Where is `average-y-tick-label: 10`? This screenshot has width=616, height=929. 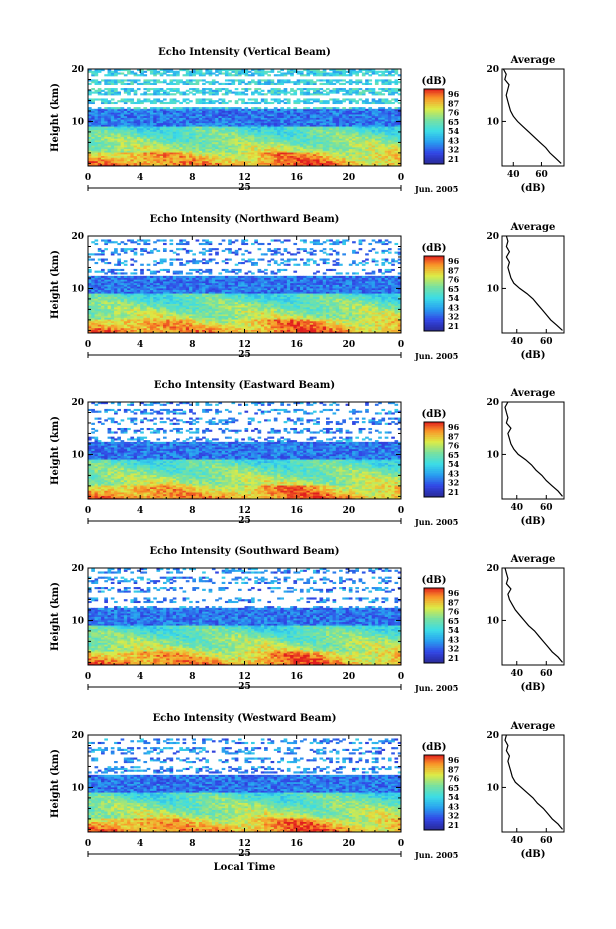 average-y-tick-label: 10 is located at coordinates (492, 122).